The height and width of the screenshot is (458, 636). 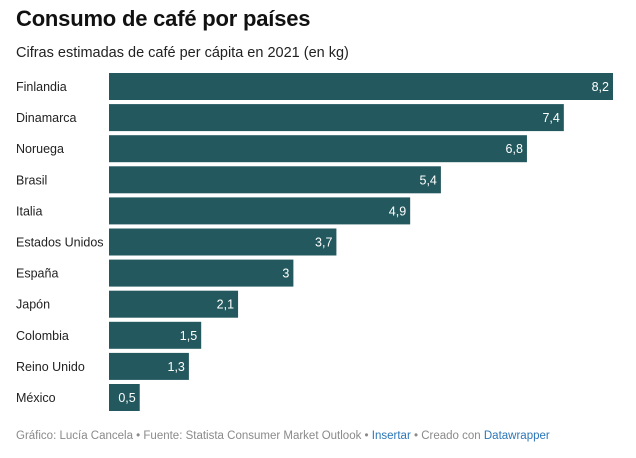 What do you see at coordinates (36, 398) in the screenshot?
I see `category-label: México` at bounding box center [36, 398].